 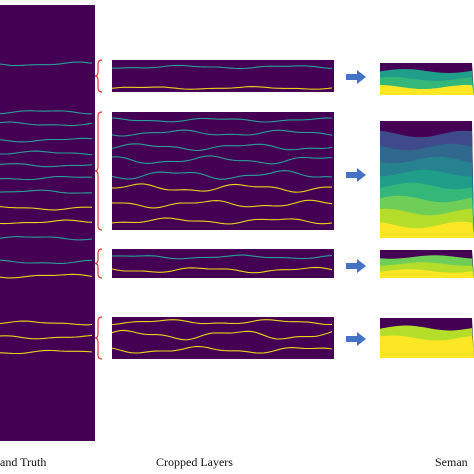 I want to click on semantic-caption: Seman, so click(x=451, y=462).